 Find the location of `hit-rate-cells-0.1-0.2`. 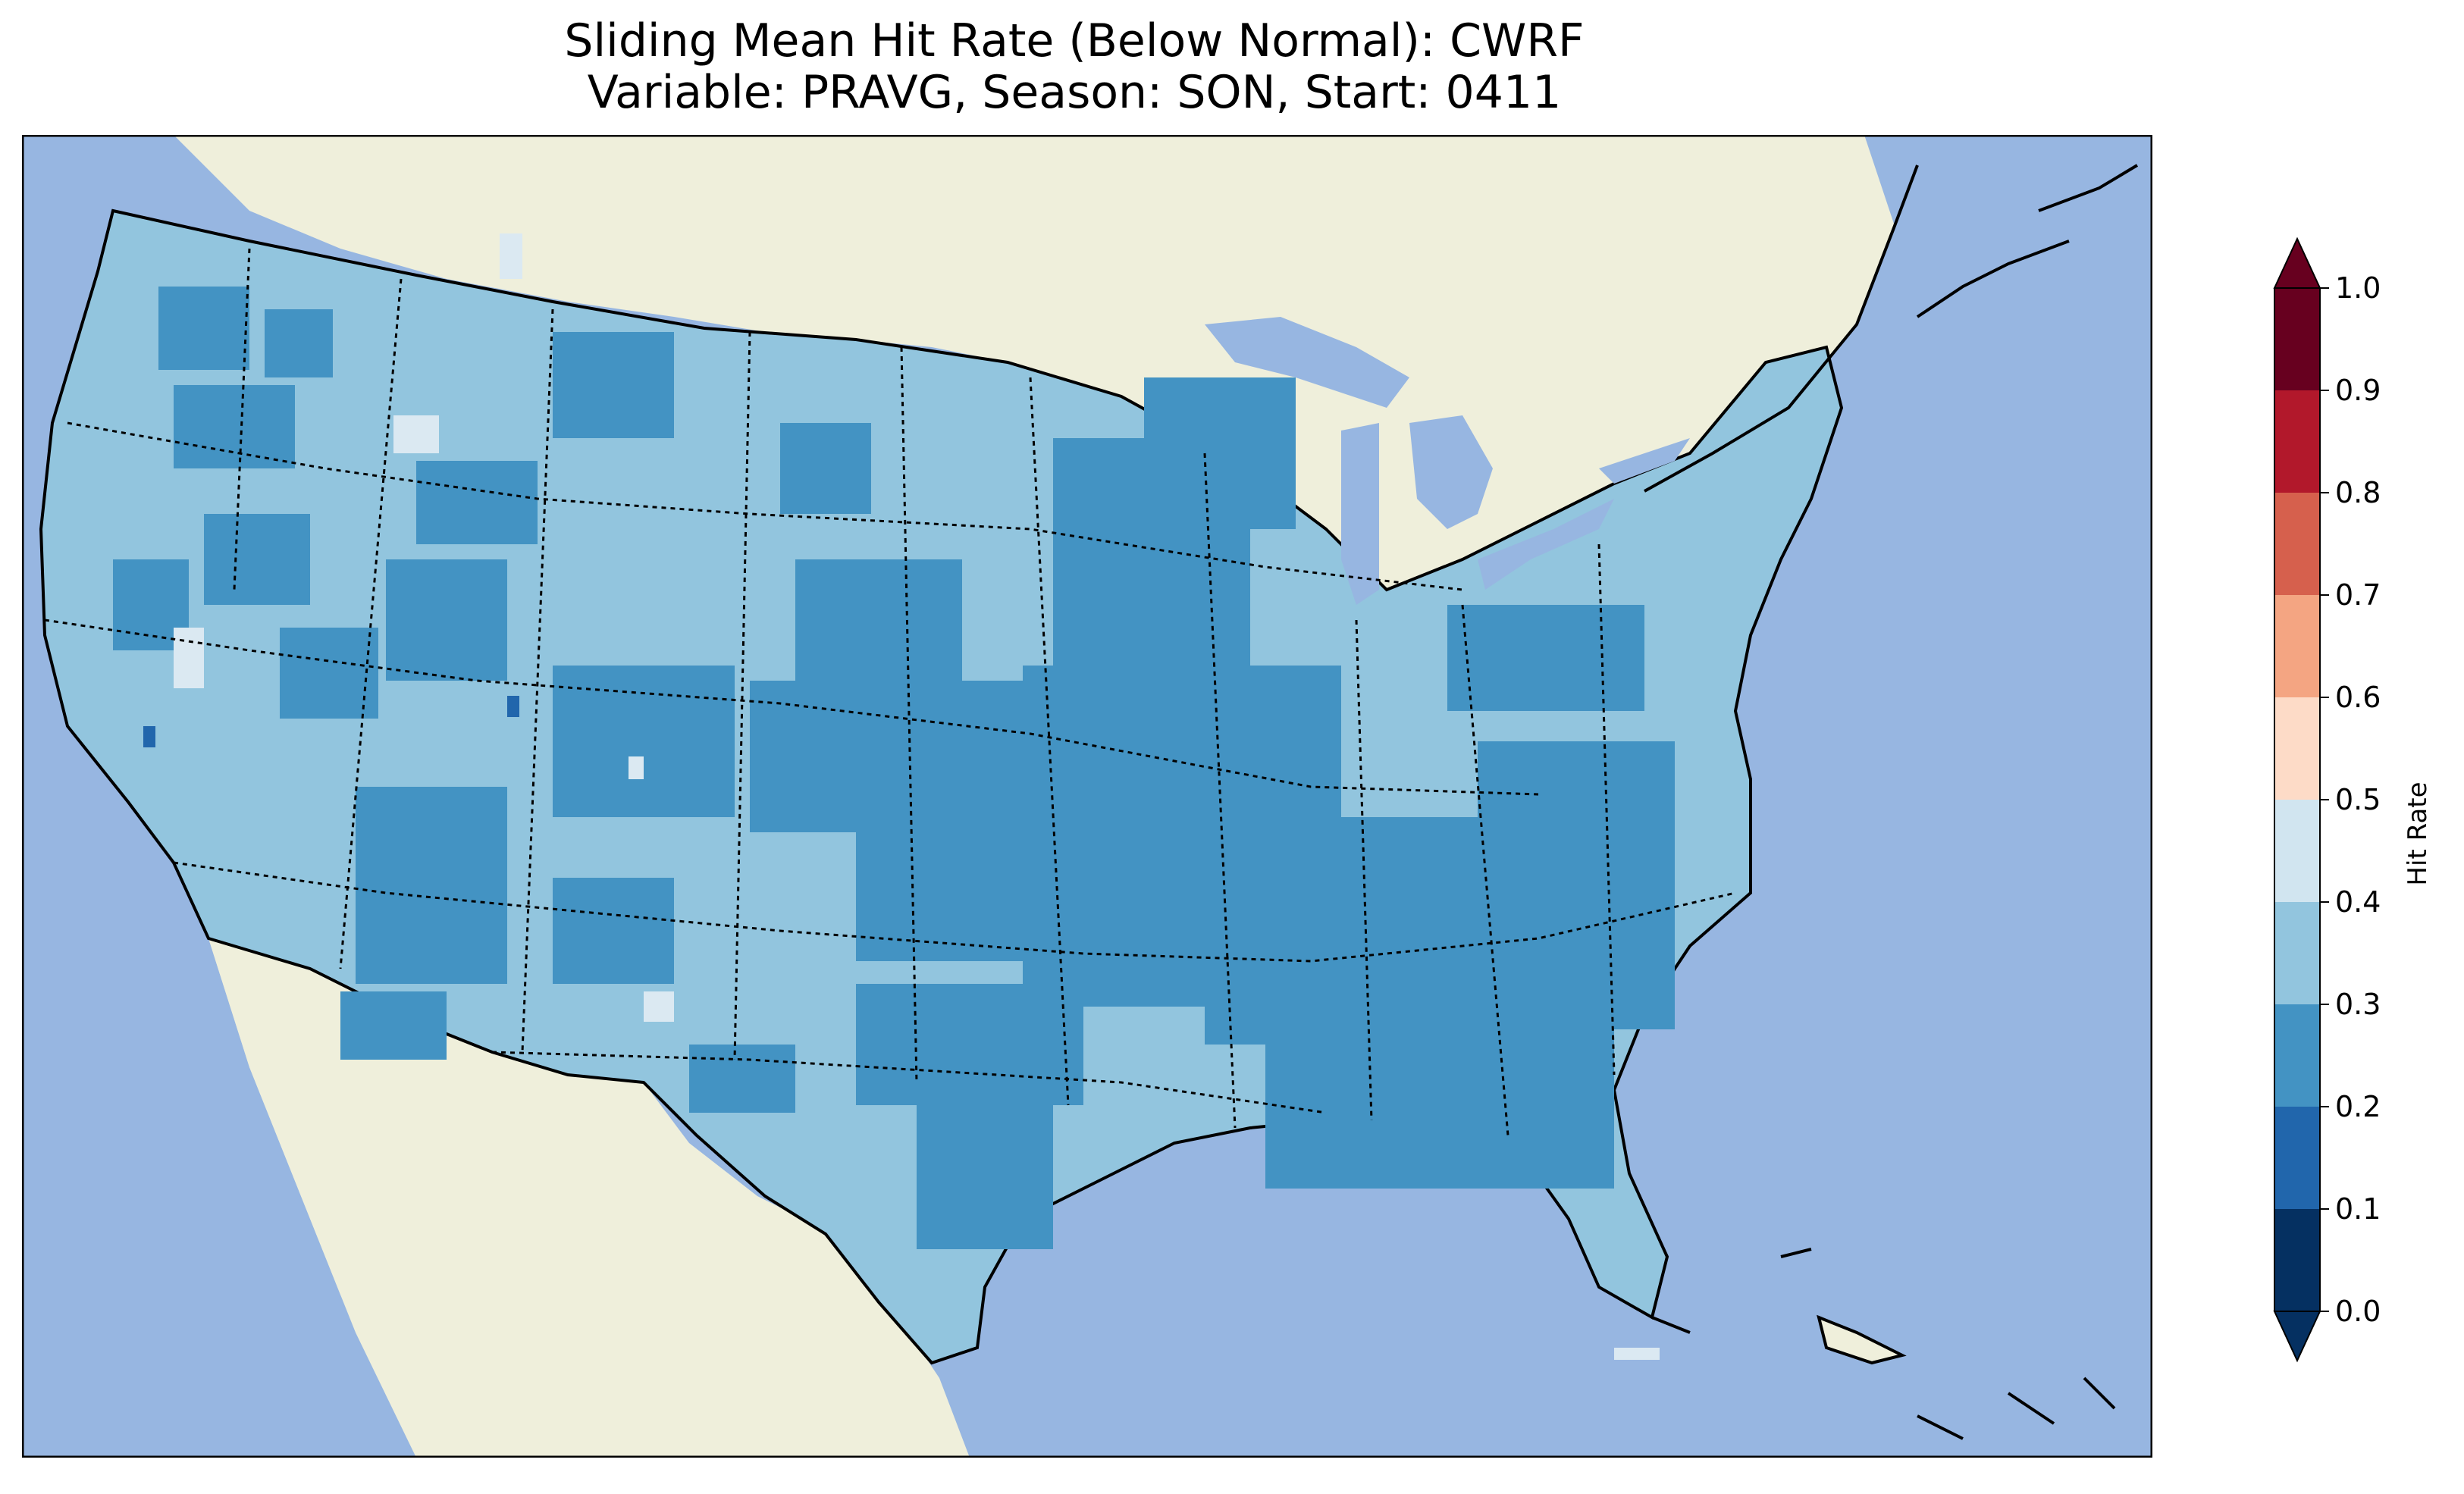

hit-rate-cells-0.1-0.2 is located at coordinates (331, 721).